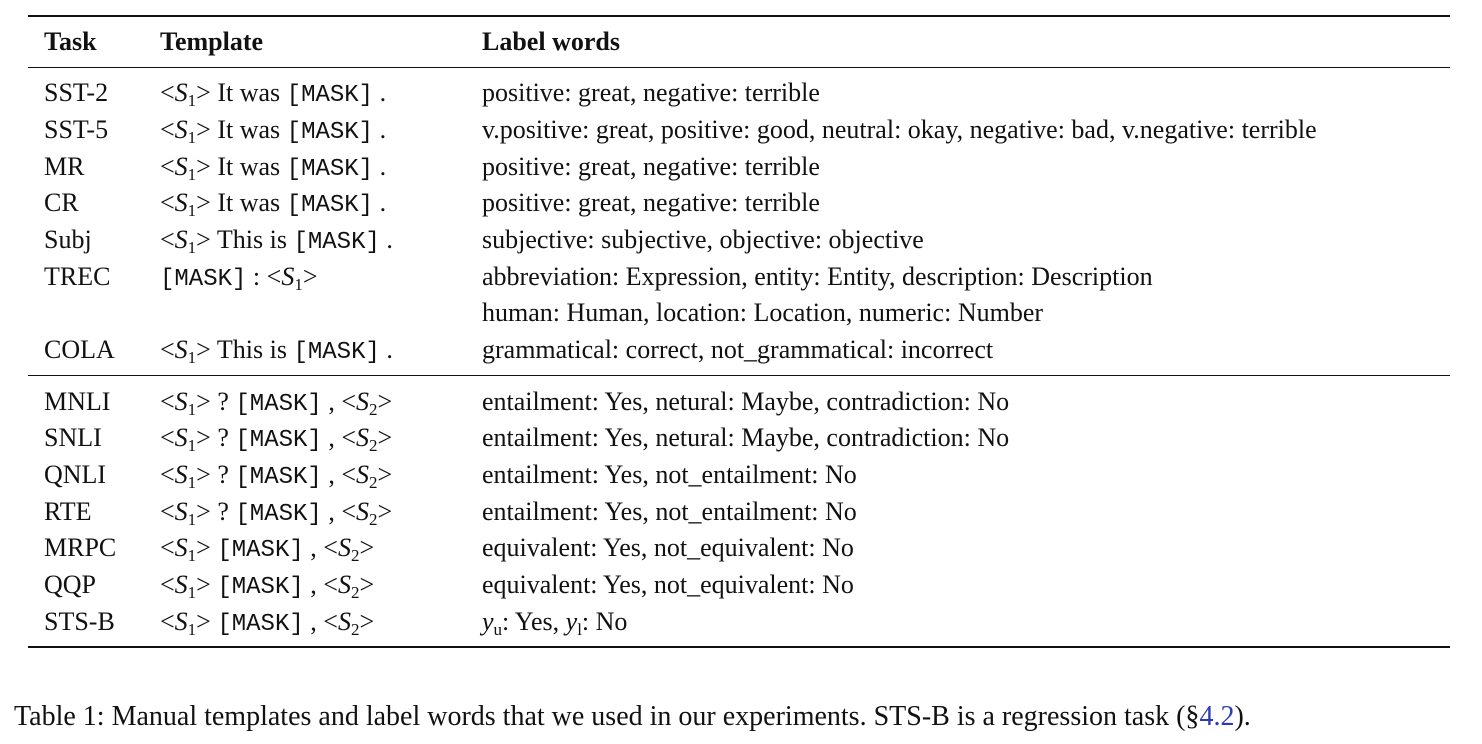  I want to click on header-template: Template, so click(212, 41).